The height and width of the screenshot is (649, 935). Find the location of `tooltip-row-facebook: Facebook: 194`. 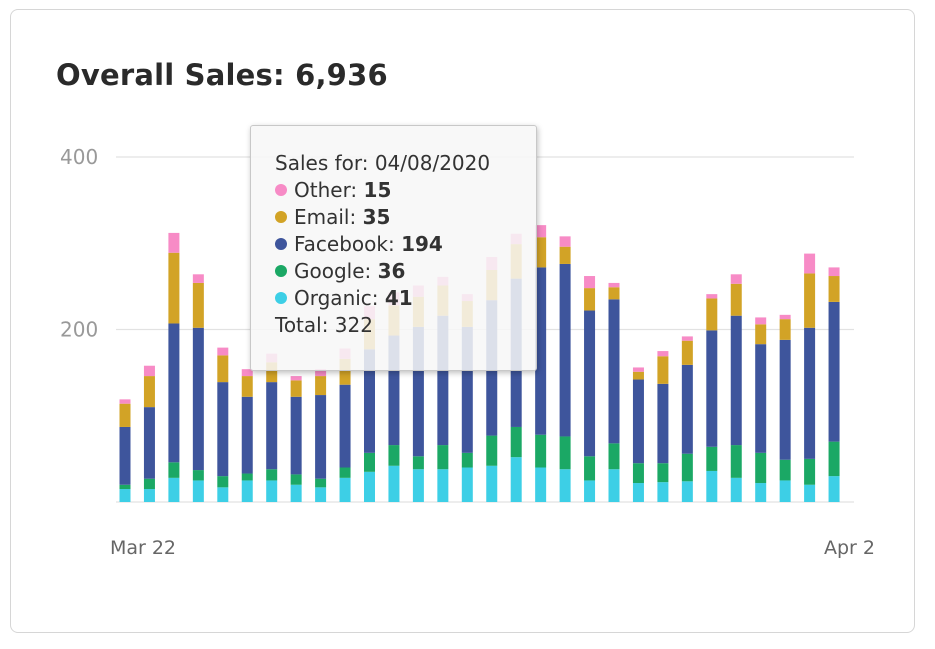

tooltip-row-facebook: Facebook: 194 is located at coordinates (405, 244).